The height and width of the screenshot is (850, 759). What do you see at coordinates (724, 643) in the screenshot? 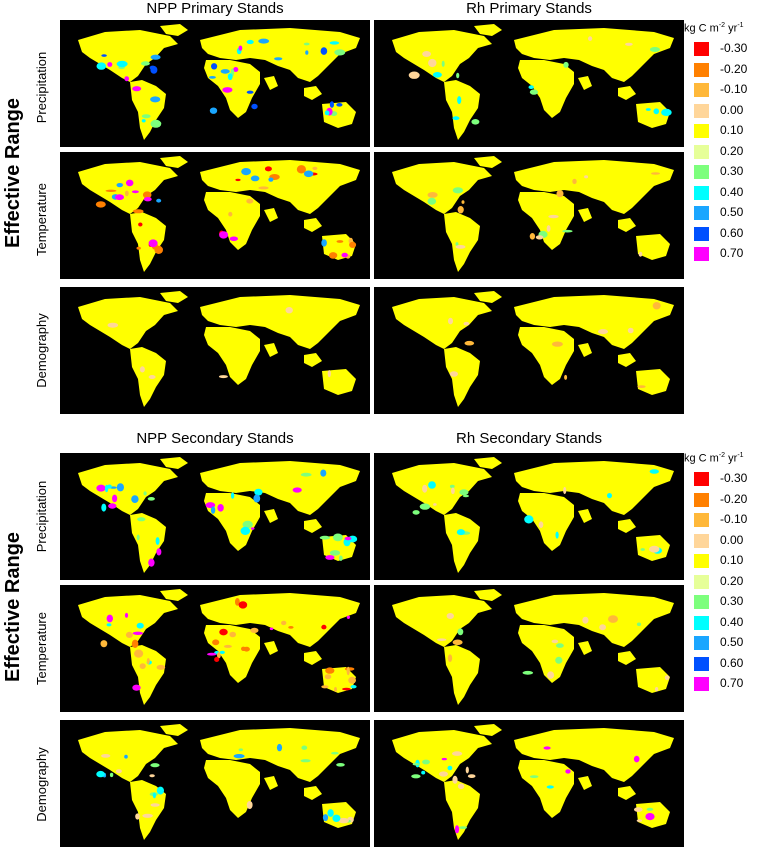
I see `legend-item: 0.50` at bounding box center [724, 643].